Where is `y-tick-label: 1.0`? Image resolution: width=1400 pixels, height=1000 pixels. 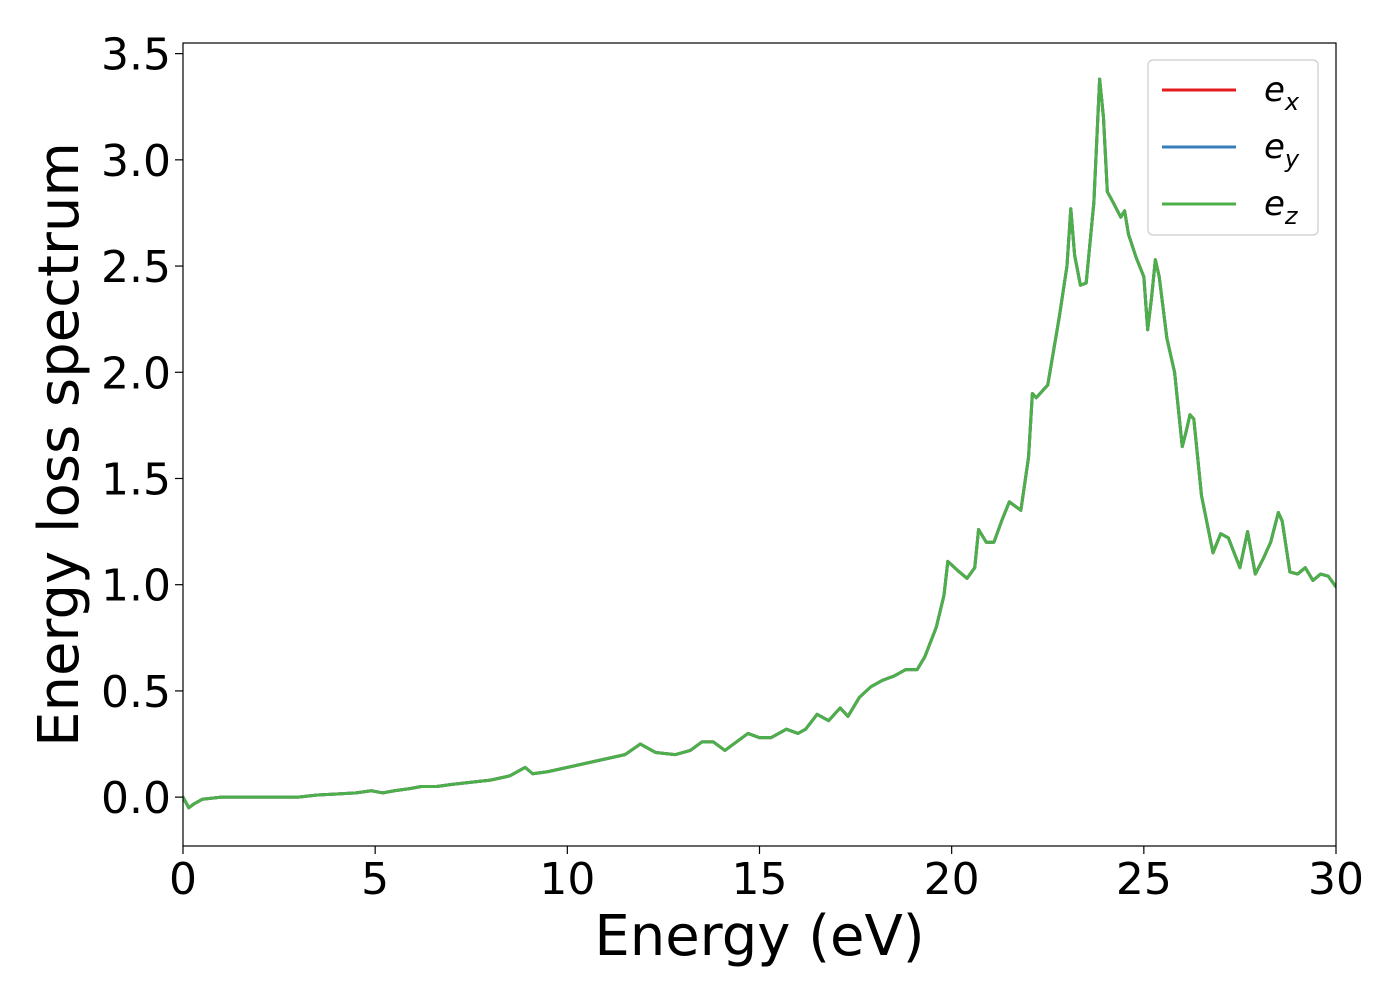
y-tick-label: 1.0 is located at coordinates (136, 586).